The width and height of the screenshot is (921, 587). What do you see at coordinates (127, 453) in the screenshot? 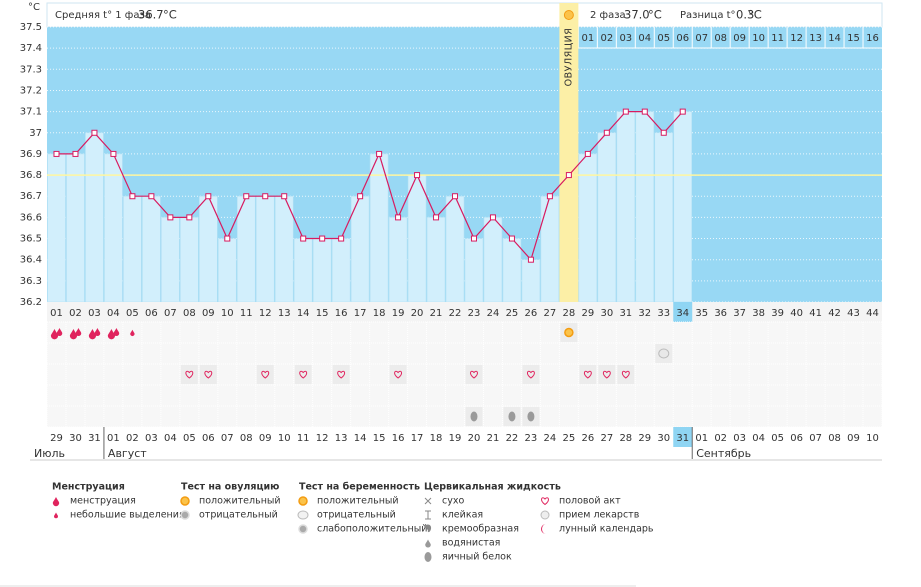
I see `month-label: Август` at bounding box center [127, 453].